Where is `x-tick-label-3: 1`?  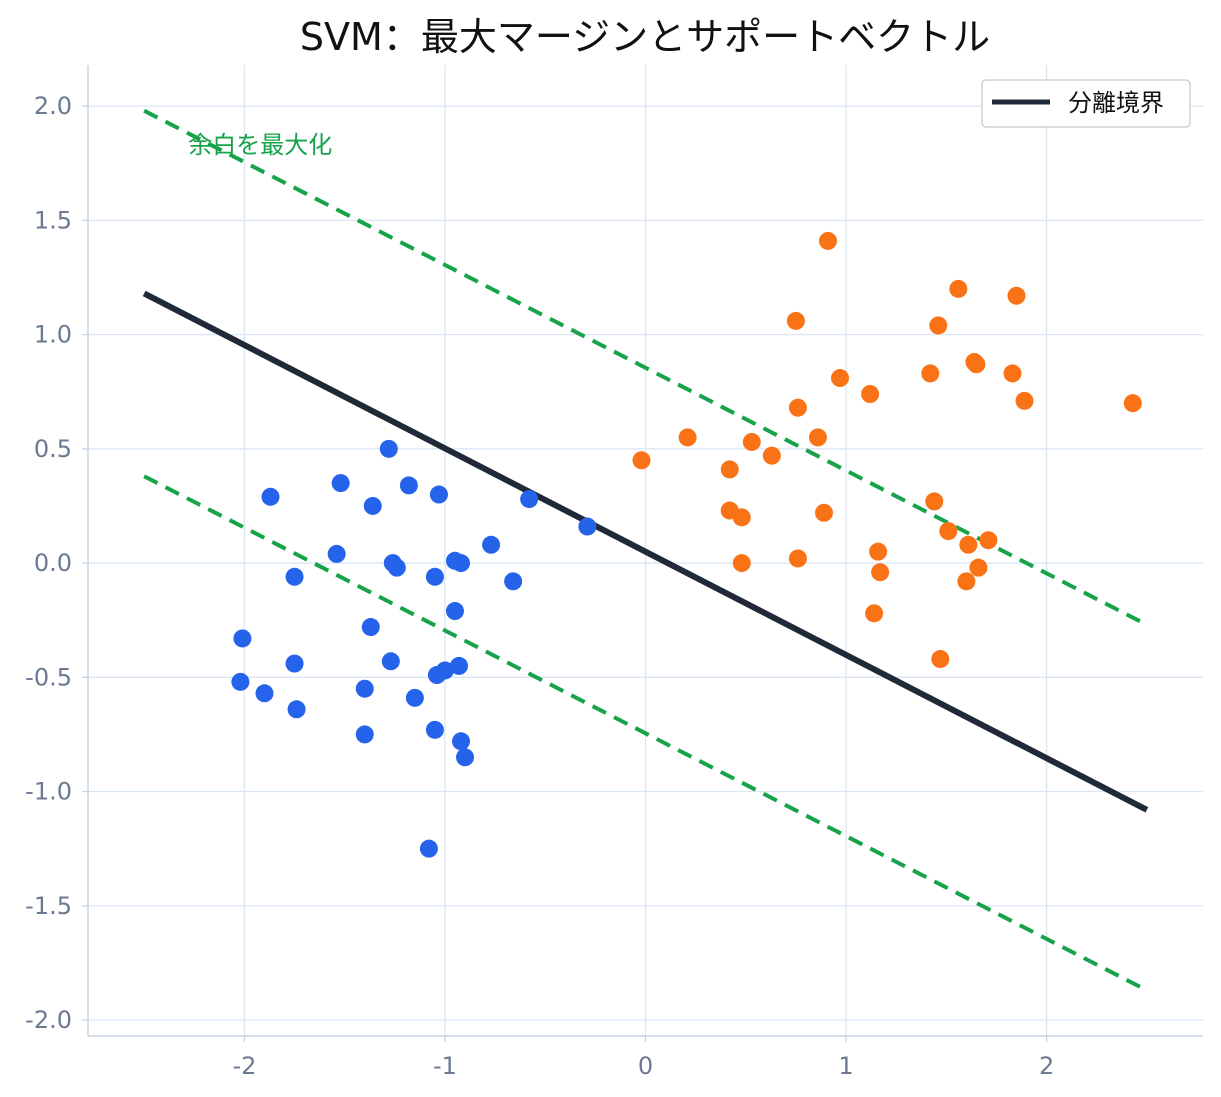 x-tick-label-3: 1 is located at coordinates (845, 1066).